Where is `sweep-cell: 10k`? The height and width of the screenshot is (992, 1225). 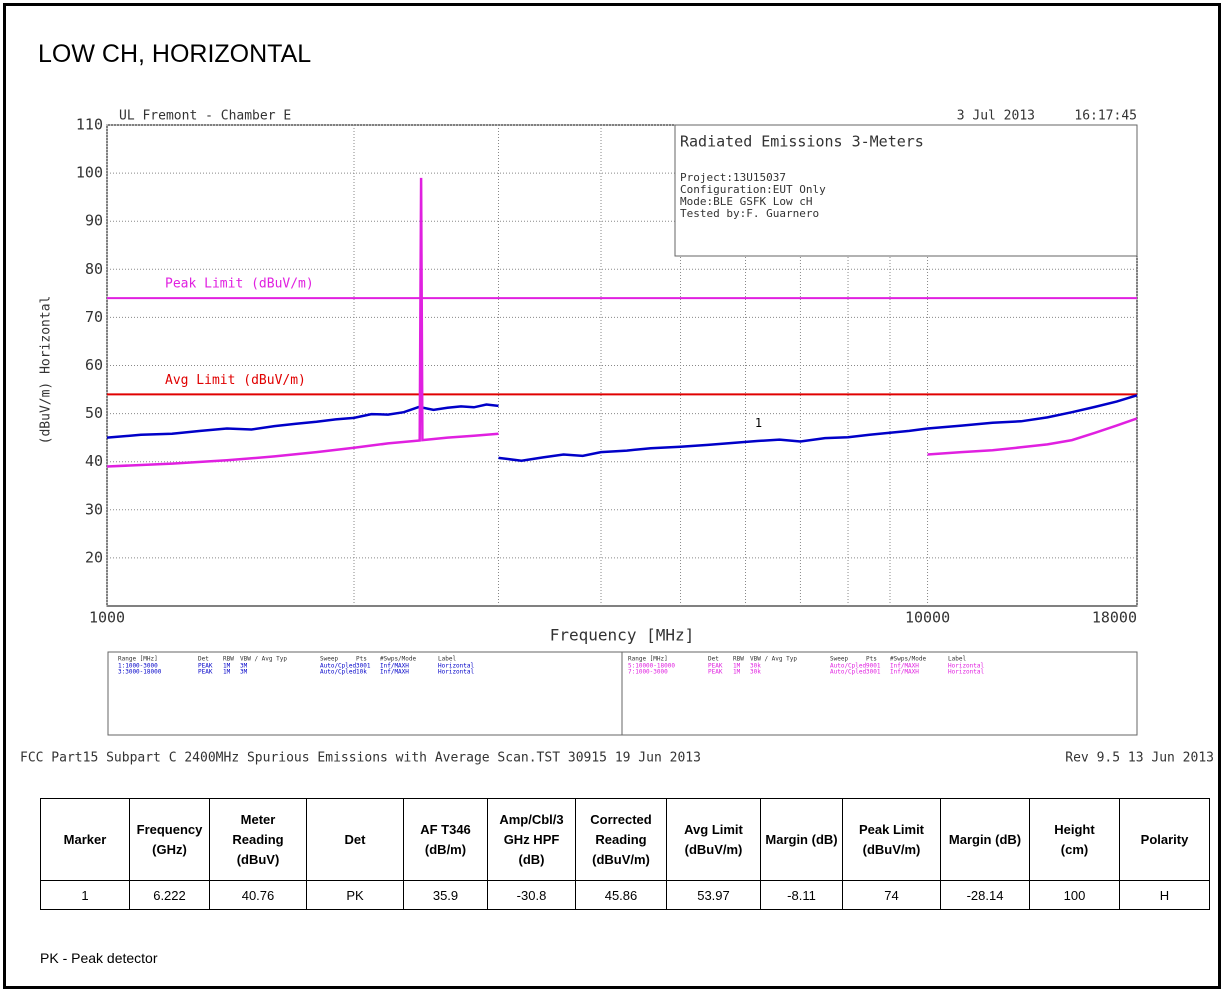
sweep-cell: 10k is located at coordinates (361, 672).